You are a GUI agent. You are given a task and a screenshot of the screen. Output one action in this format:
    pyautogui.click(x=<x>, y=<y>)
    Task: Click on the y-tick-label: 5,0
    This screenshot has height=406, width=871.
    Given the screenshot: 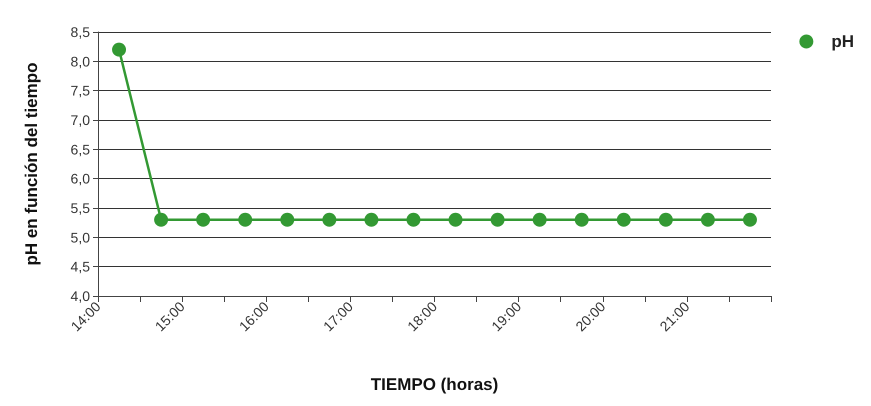 What is the action you would take?
    pyautogui.click(x=80, y=237)
    